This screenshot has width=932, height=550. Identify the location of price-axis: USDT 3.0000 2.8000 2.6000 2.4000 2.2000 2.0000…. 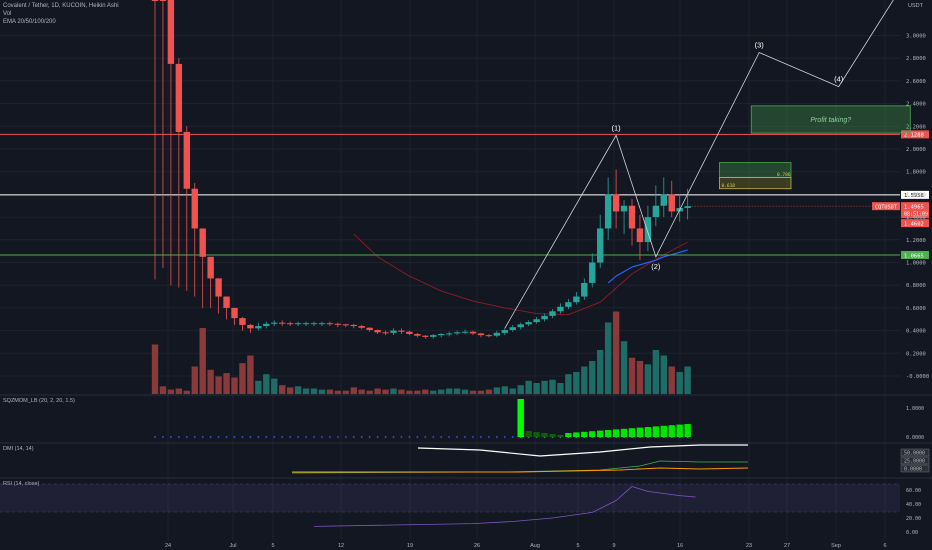
(917, 191).